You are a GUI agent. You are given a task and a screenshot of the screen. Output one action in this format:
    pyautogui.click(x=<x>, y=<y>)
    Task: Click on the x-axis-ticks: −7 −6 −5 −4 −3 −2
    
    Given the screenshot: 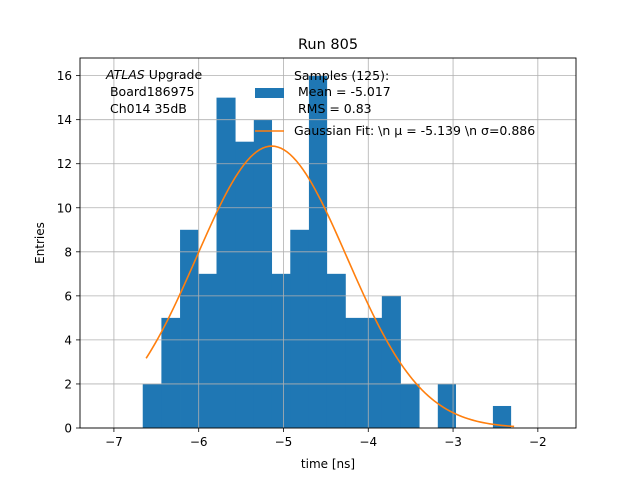 What is the action you would take?
    pyautogui.click(x=326, y=438)
    